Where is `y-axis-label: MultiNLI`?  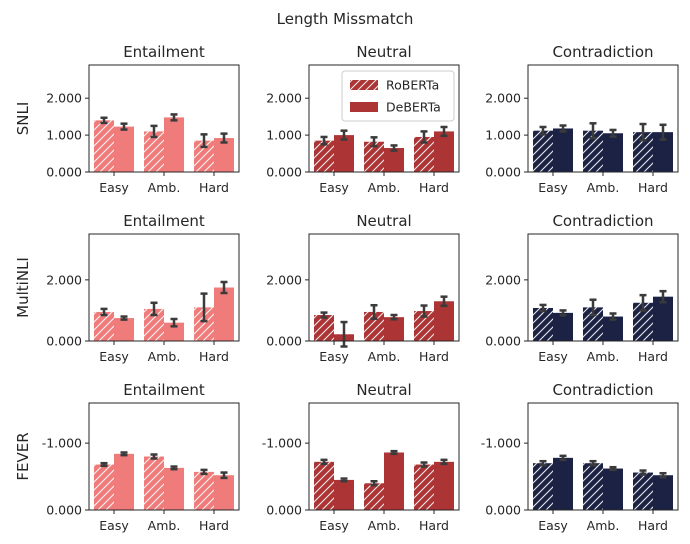
y-axis-label: MultiNLI is located at coordinates (23, 287).